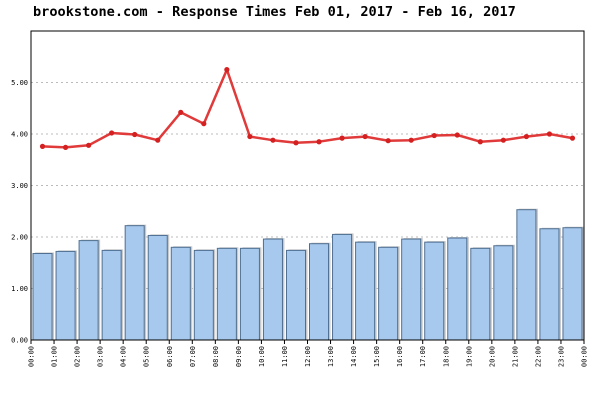 The height and width of the screenshot is (400, 595). What do you see at coordinates (19, 289) in the screenshot?
I see `y-tick-label: 1.00` at bounding box center [19, 289].